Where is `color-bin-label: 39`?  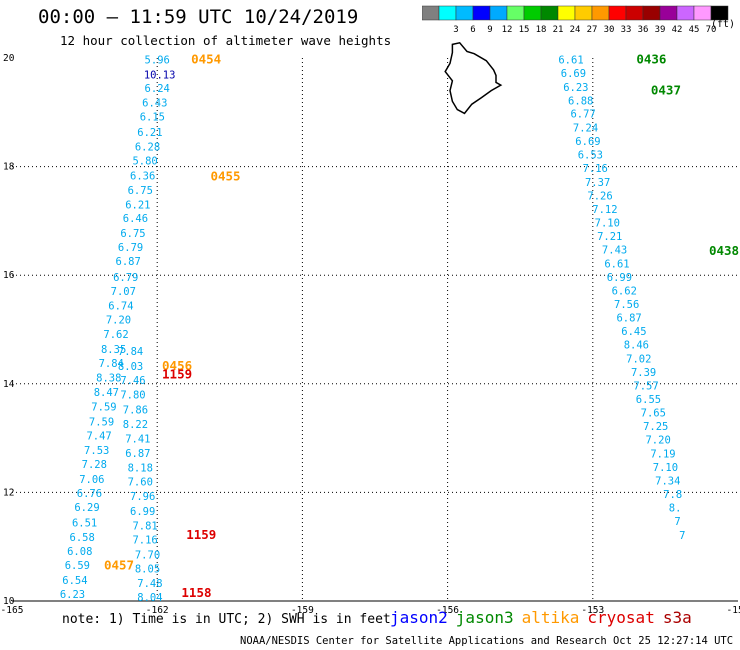
color-bin-label: 39 is located at coordinates (660, 30).